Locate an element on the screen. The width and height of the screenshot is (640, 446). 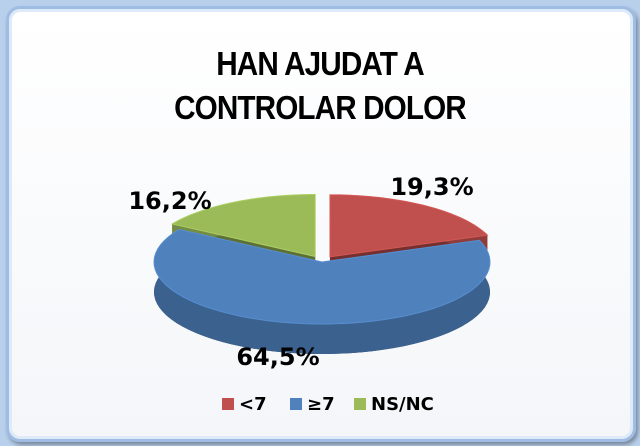
data-label: 64,5% is located at coordinates (277, 357).